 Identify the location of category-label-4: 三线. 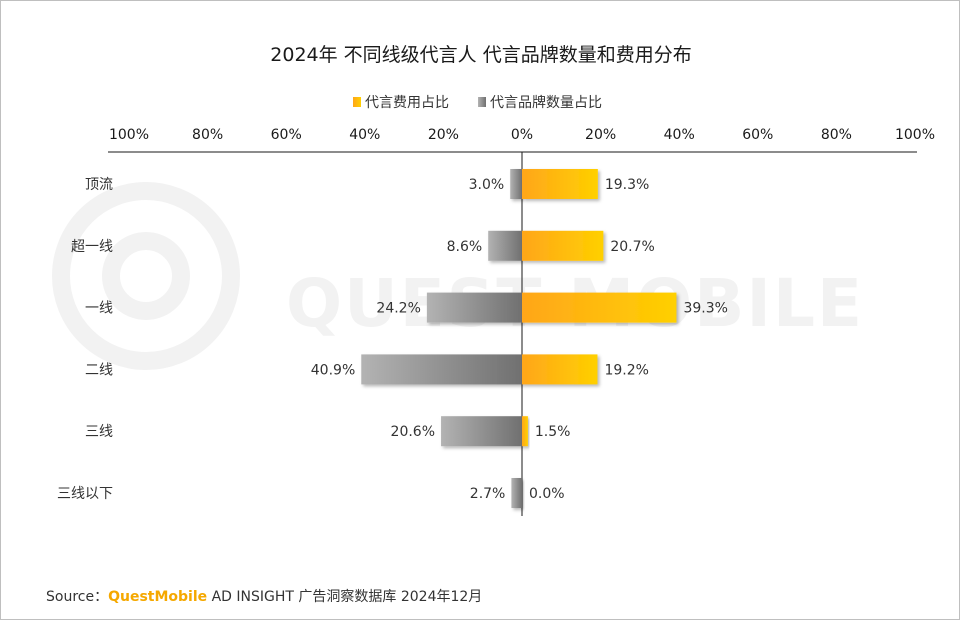
(99, 432).